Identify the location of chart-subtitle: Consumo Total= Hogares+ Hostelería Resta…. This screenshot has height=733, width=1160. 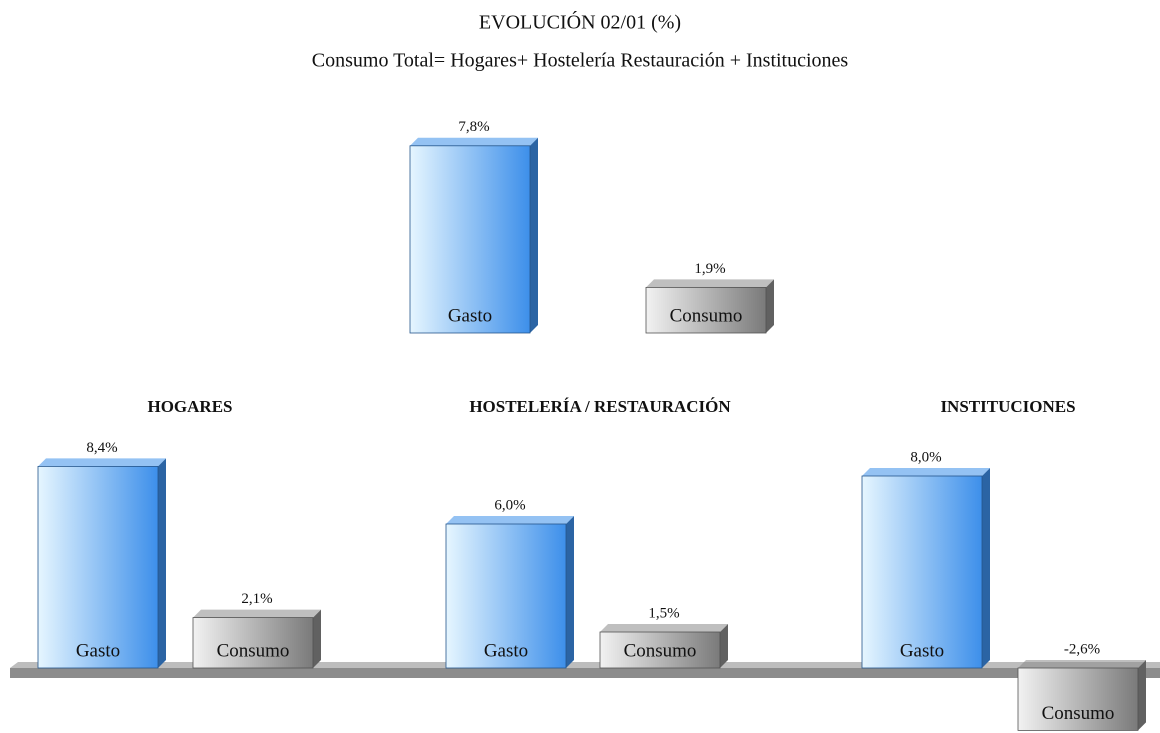
(580, 61).